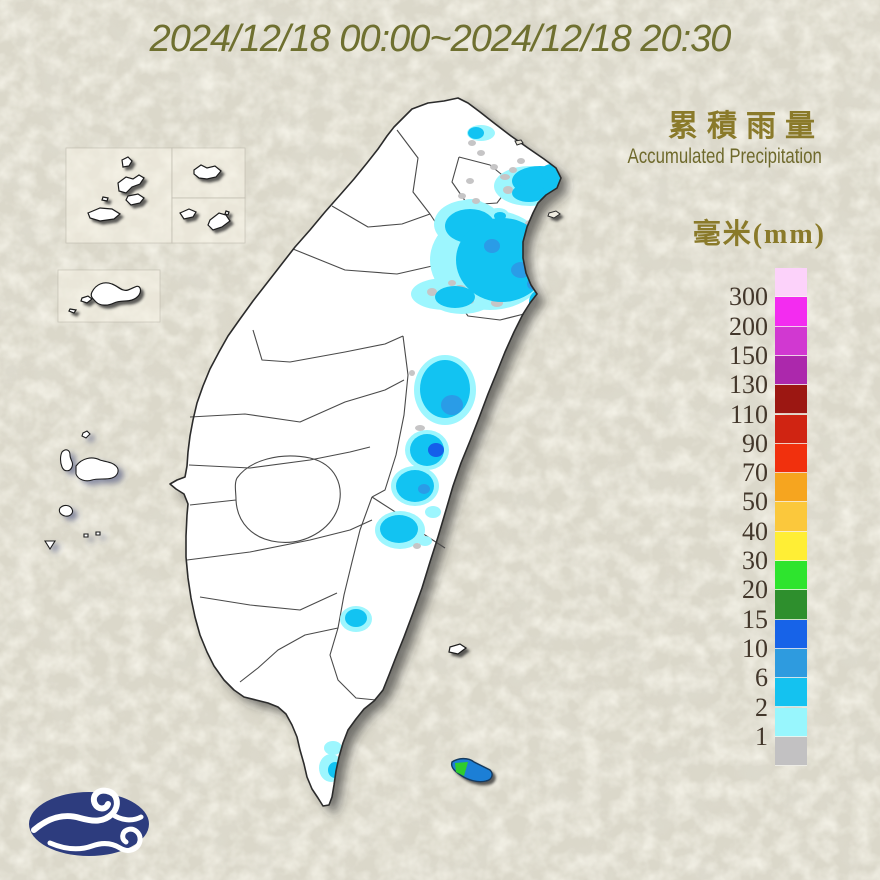  What do you see at coordinates (105, 298) in the screenshot?
I see `kinmen-island` at bounding box center [105, 298].